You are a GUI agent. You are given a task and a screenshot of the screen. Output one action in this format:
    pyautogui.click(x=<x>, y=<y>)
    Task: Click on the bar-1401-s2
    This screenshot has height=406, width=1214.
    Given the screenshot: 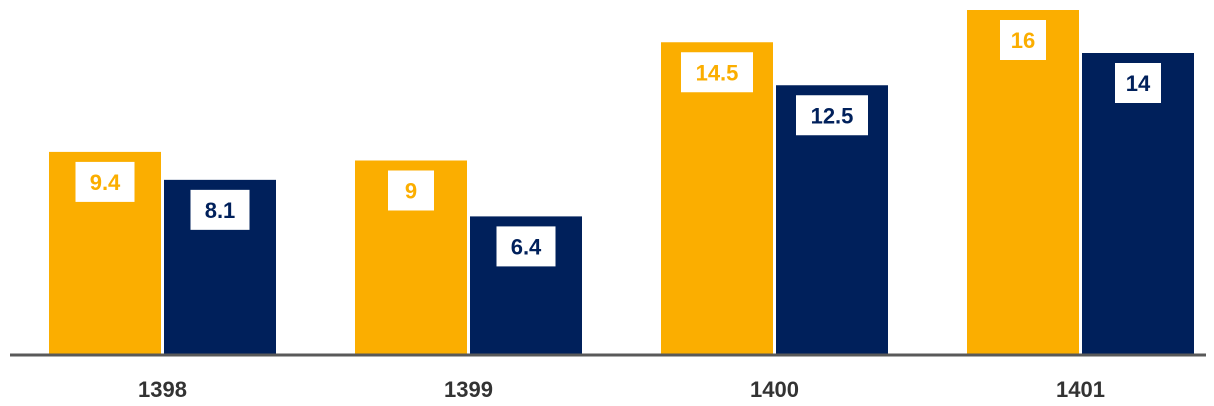 What is the action you would take?
    pyautogui.click(x=1138, y=203)
    